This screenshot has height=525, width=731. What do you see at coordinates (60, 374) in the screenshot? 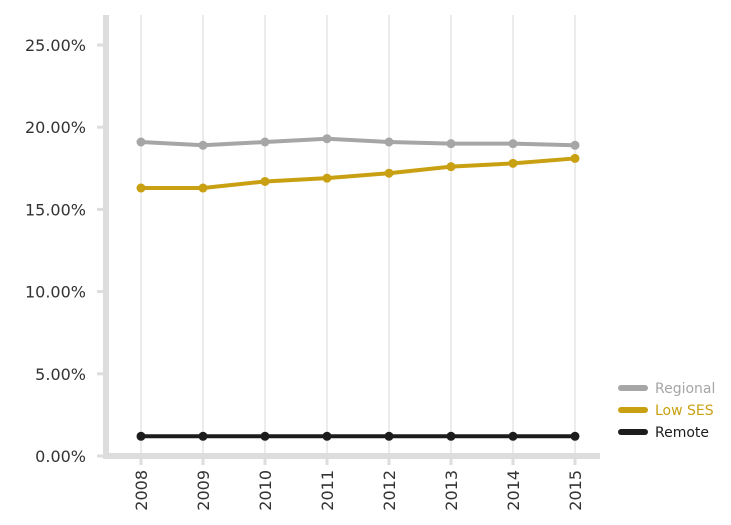
I see `y-tick-label: 5.00%` at bounding box center [60, 374].